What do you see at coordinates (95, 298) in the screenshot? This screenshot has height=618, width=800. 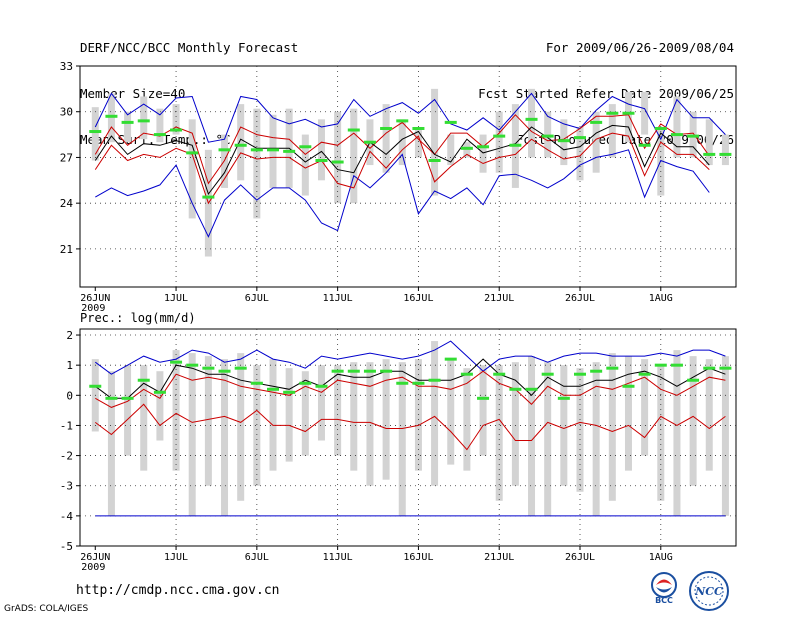 I see `x-tick-label: 26JUN` at bounding box center [95, 298].